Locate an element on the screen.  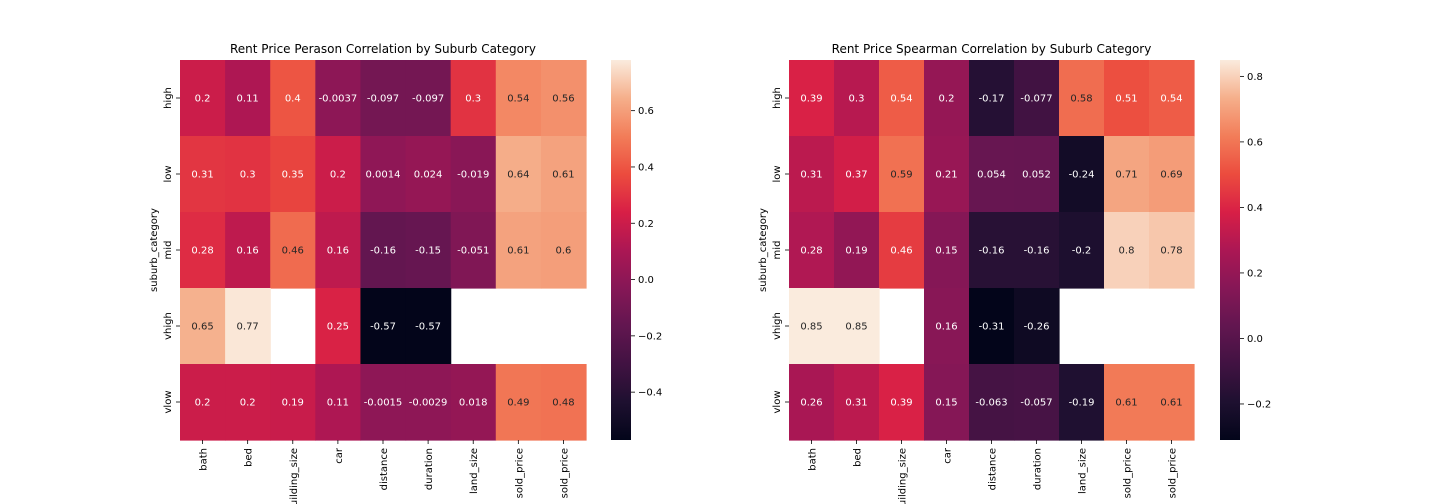
cell-value-label: 0.024 is located at coordinates (428, 175).